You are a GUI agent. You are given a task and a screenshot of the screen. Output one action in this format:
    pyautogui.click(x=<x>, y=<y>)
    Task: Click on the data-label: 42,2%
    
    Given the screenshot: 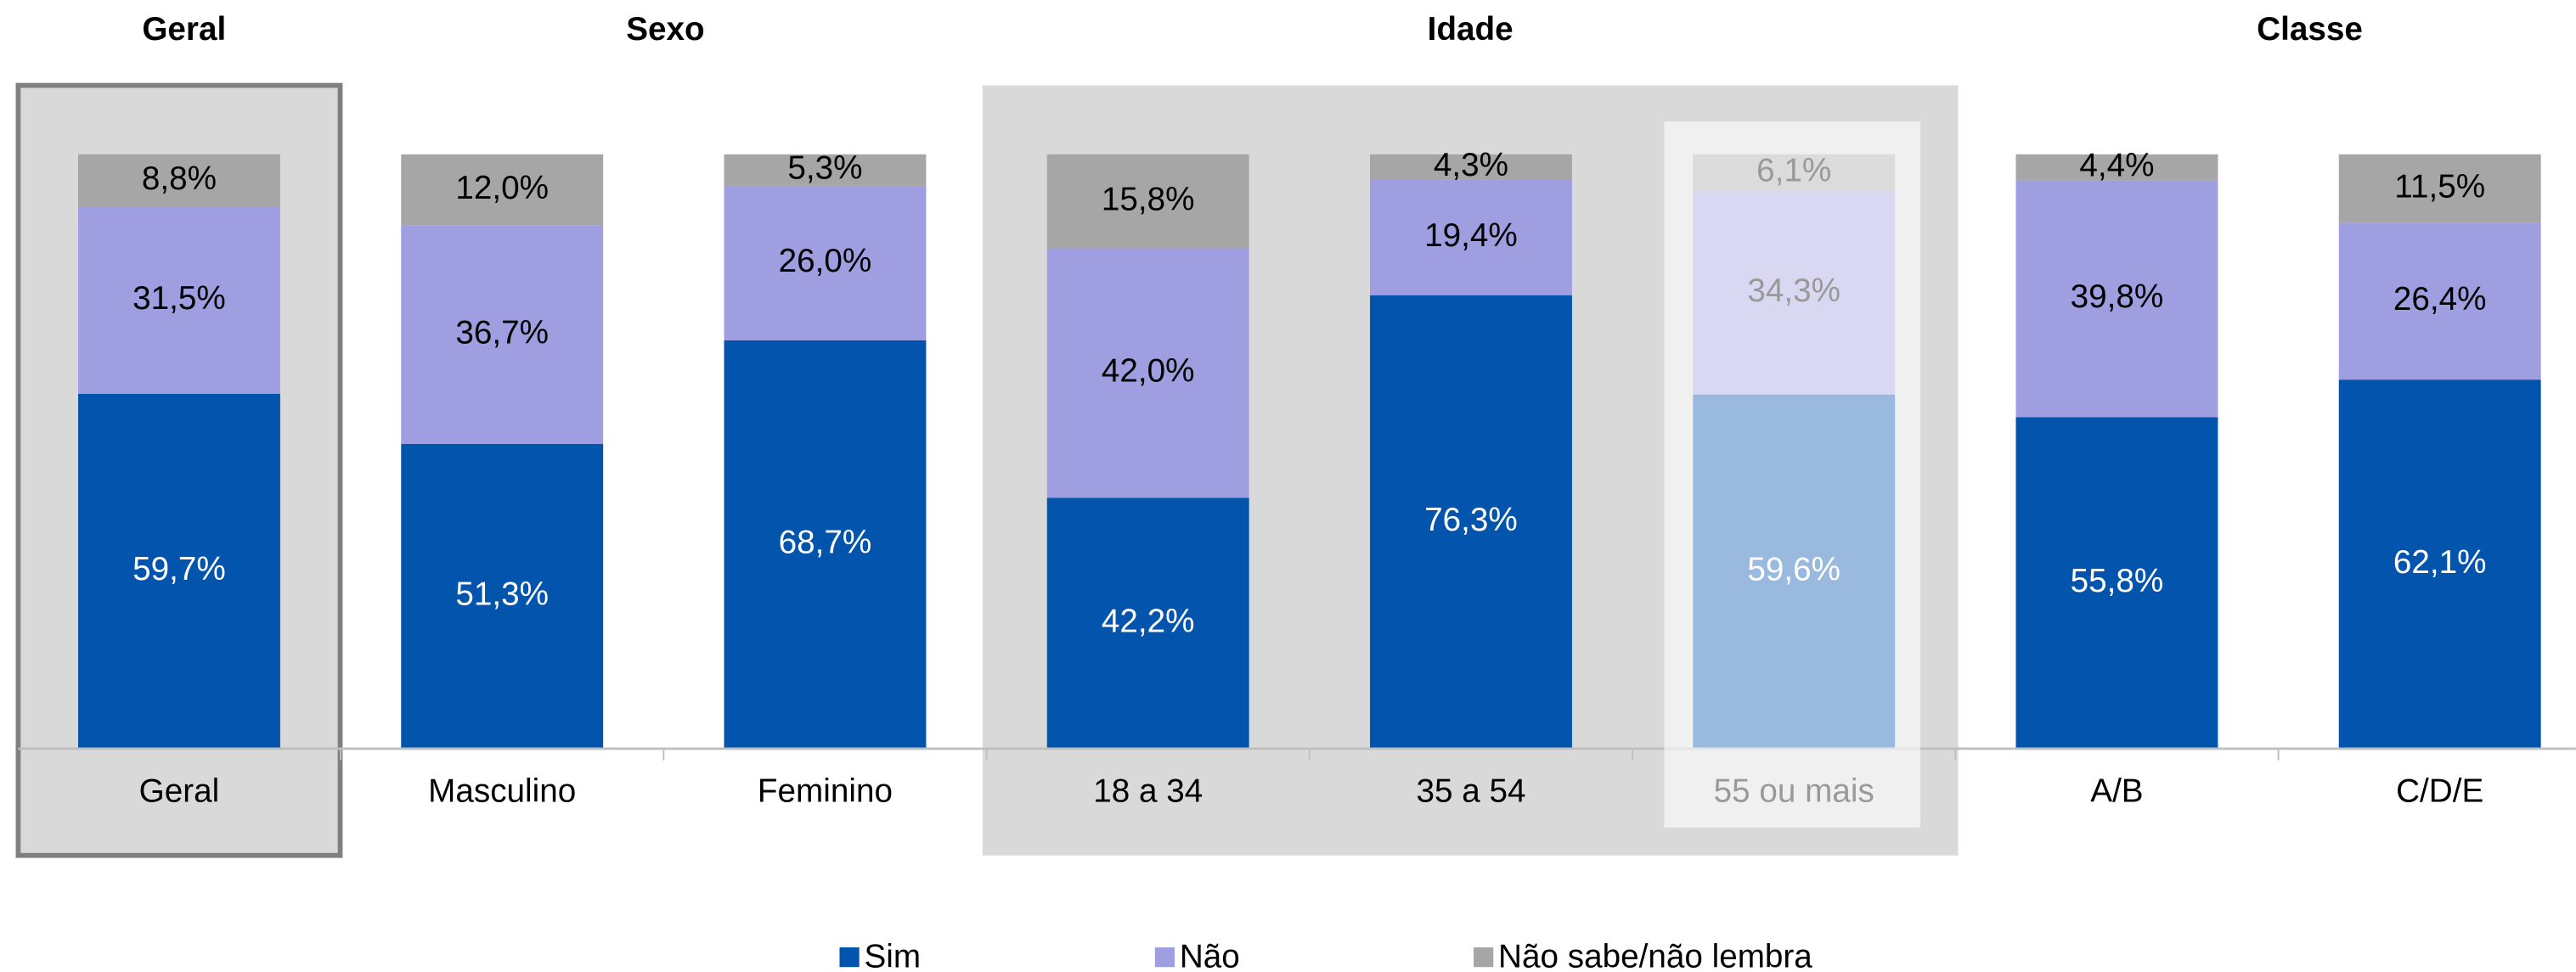 What is the action you would take?
    pyautogui.click(x=1148, y=621)
    